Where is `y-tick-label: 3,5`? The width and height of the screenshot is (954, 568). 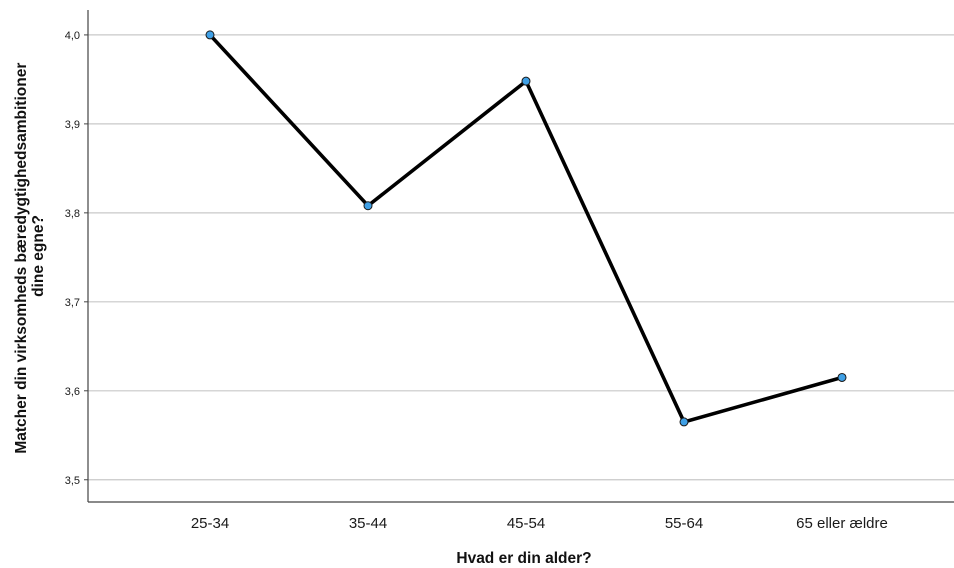
y-tick-label: 3,5 is located at coordinates (72, 481).